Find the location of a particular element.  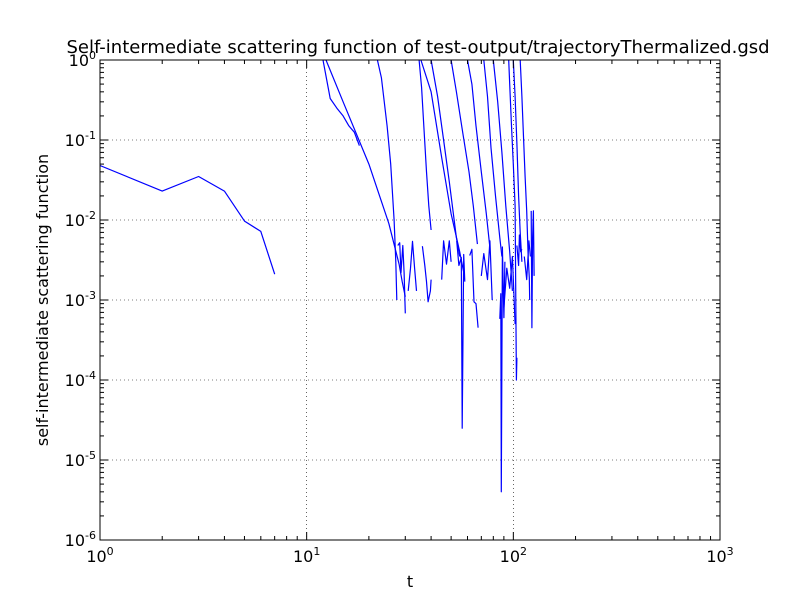

x-tick-label: 10³ is located at coordinates (719, 555).